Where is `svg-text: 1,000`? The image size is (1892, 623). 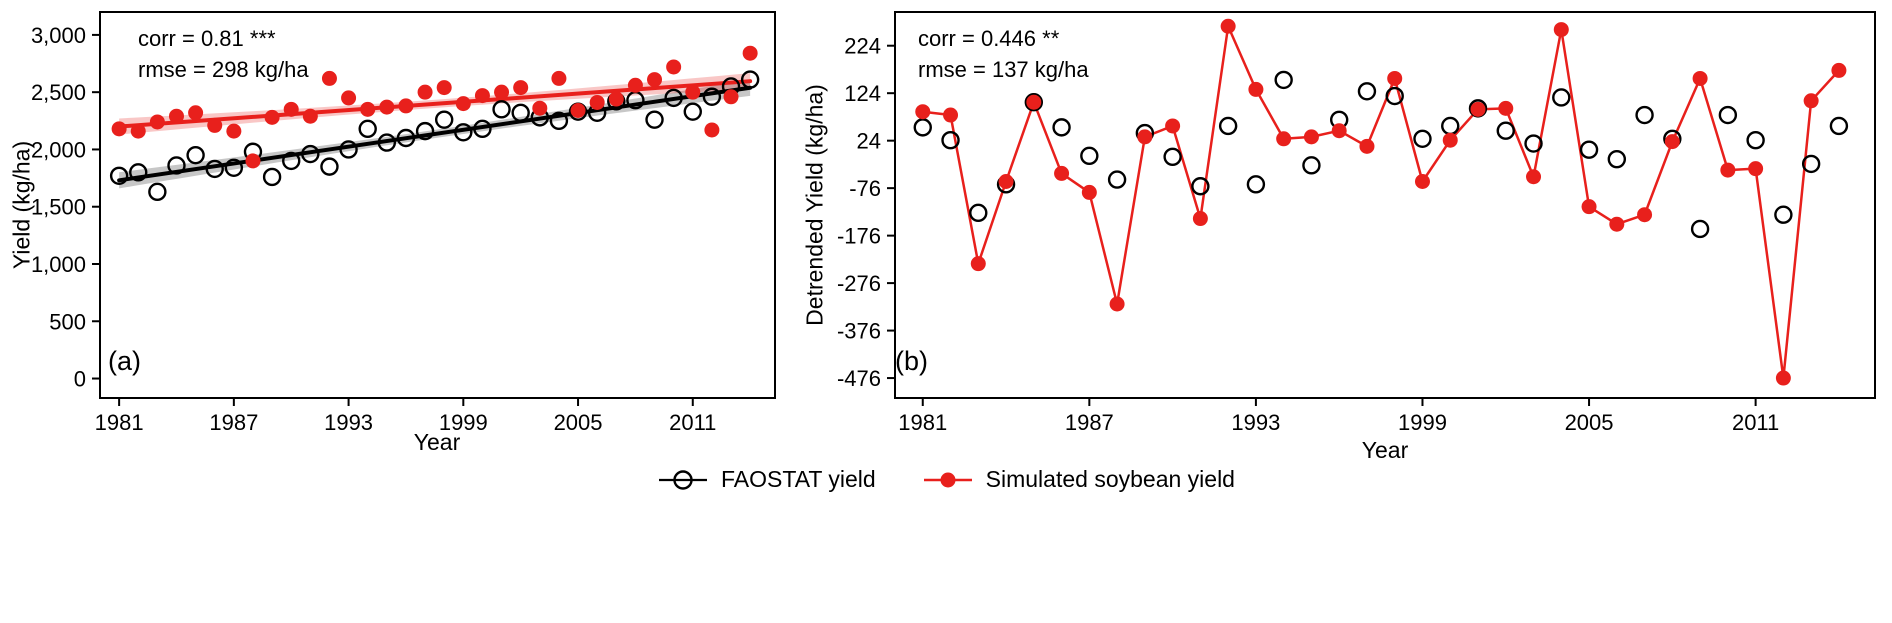
svg-text: 1,000 is located at coordinates (58, 264).